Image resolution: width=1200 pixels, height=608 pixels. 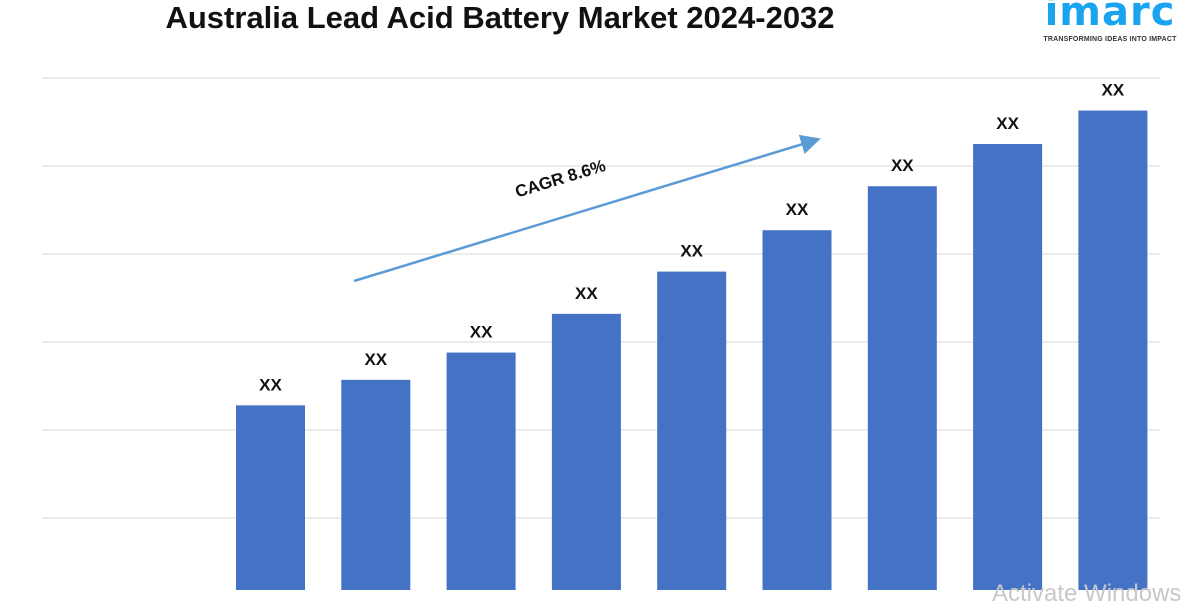 I want to click on imarc-logo: imarc TRANSFORMING IDEAS INTO IMPACT, so click(x=1110, y=22).